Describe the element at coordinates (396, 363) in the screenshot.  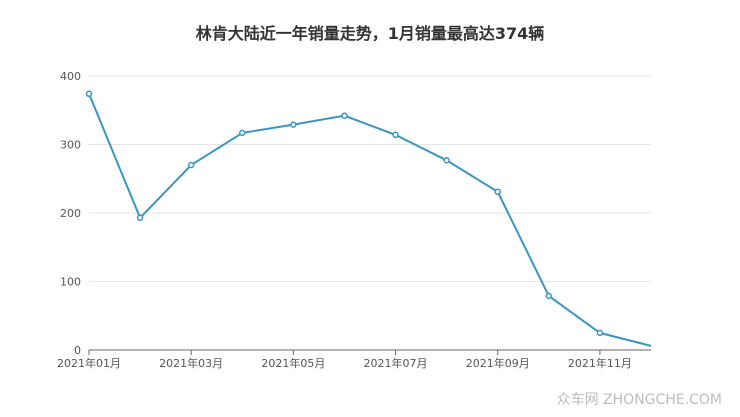
I see `x-tick-label: 2021年07月` at that location.